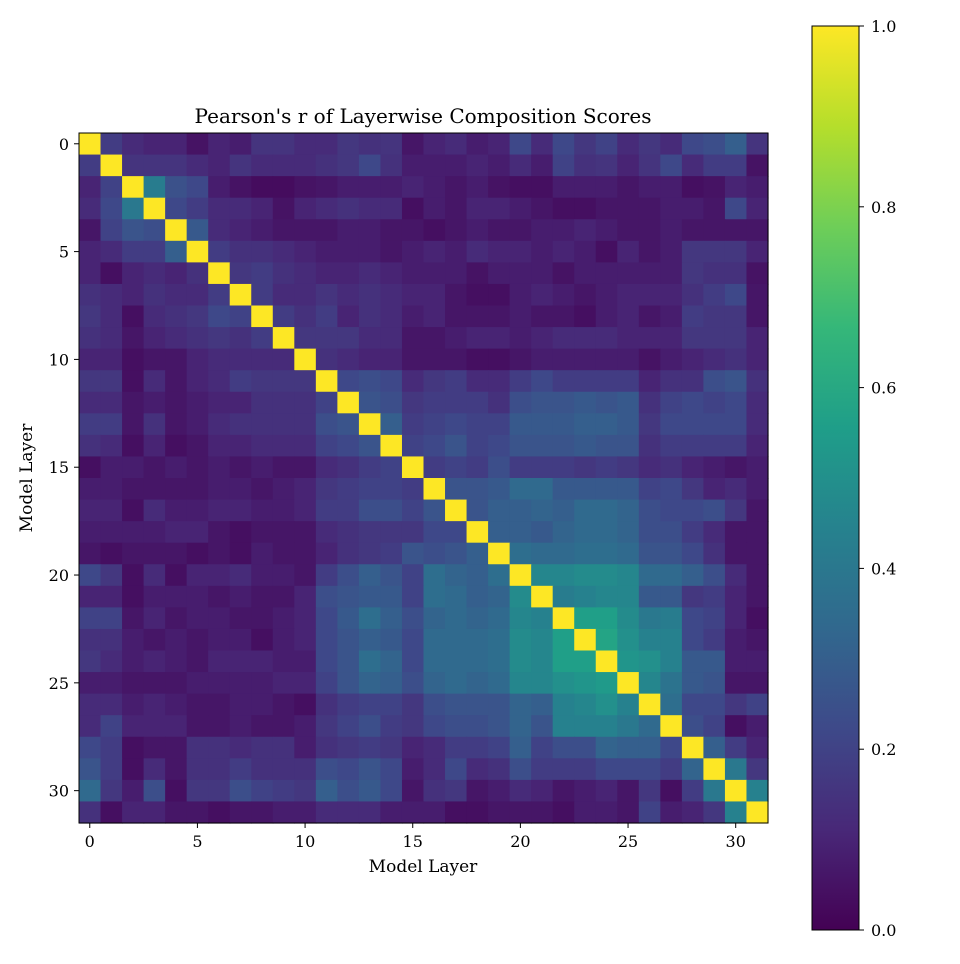 The height and width of the screenshot is (964, 960). I want to click on colorbar-tick-label: 0.6, so click(883, 388).